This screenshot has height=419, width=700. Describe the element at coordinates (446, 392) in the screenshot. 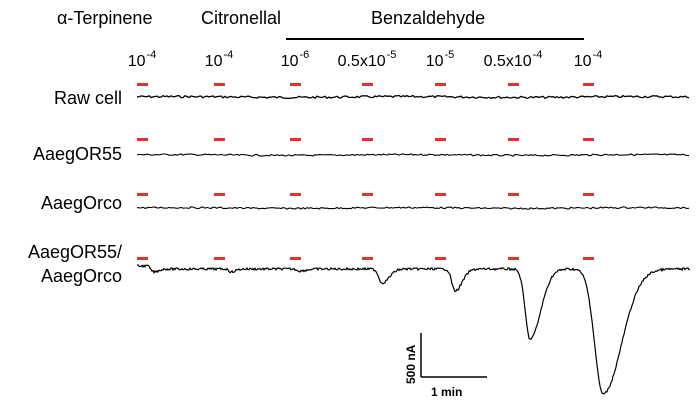

I see `scale-bar-time-label: 1 min` at that location.